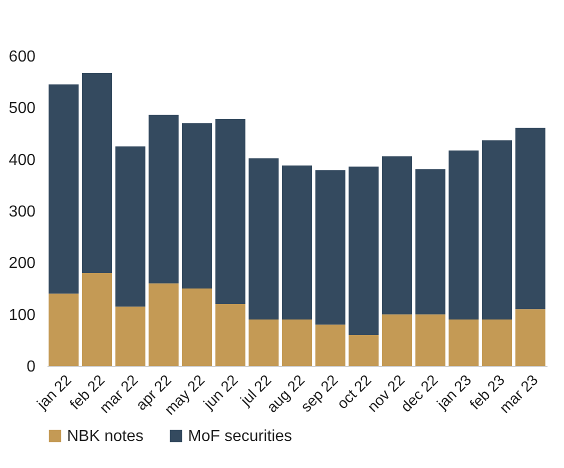 The width and height of the screenshot is (564, 468). I want to click on y-tick-label: 500, so click(22, 109).